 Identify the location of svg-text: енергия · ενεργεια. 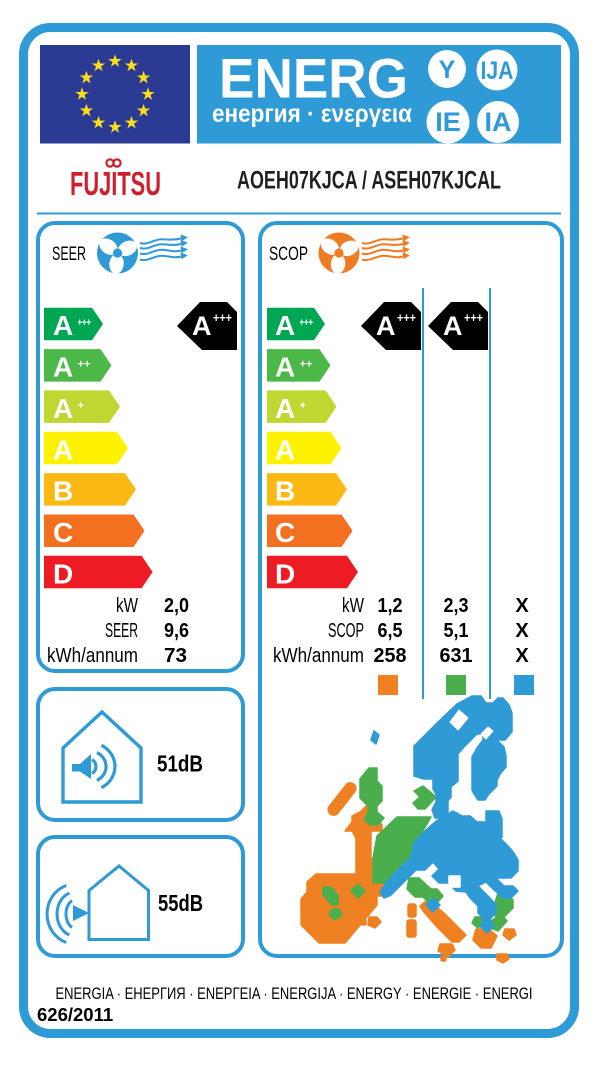
(312, 114).